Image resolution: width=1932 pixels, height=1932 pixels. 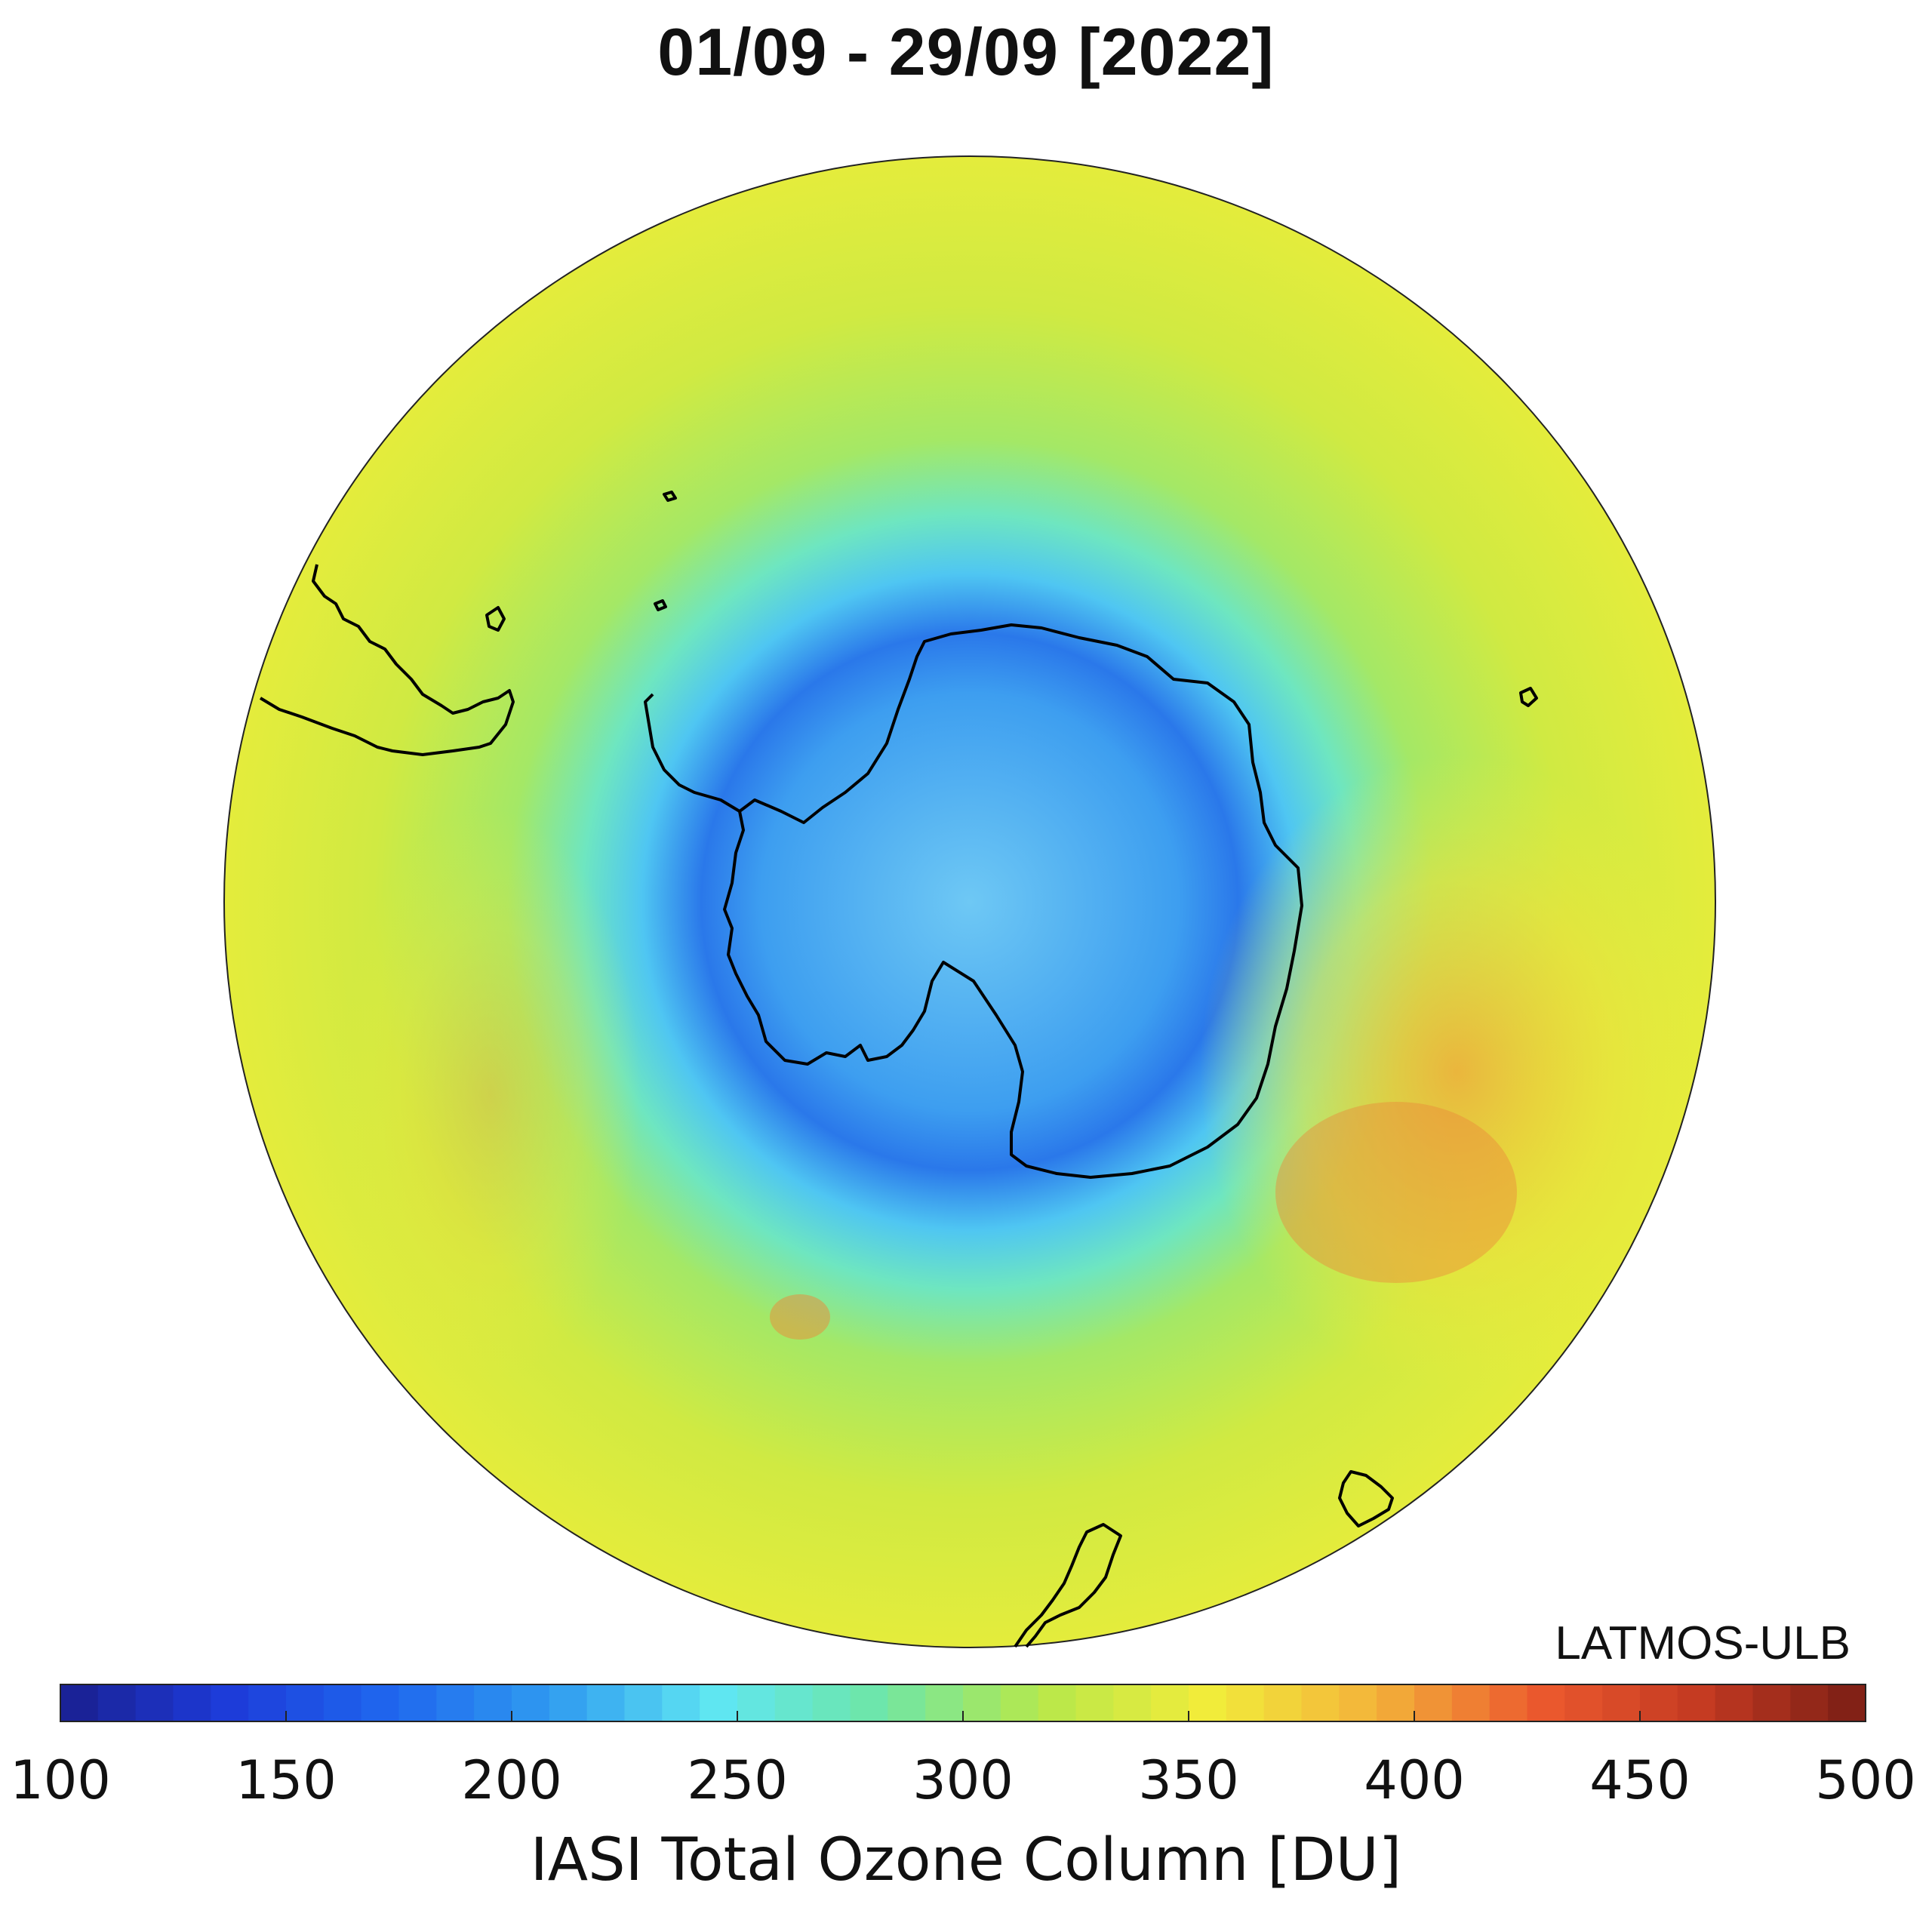 What do you see at coordinates (963, 1780) in the screenshot?
I see `colorbar-tick-label: 300` at bounding box center [963, 1780].